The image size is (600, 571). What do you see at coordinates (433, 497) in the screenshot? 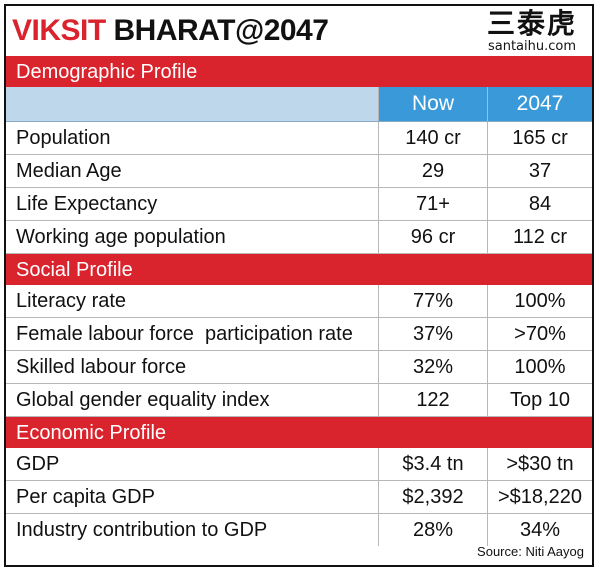
I see `row-now-value: $2,392` at bounding box center [433, 497].